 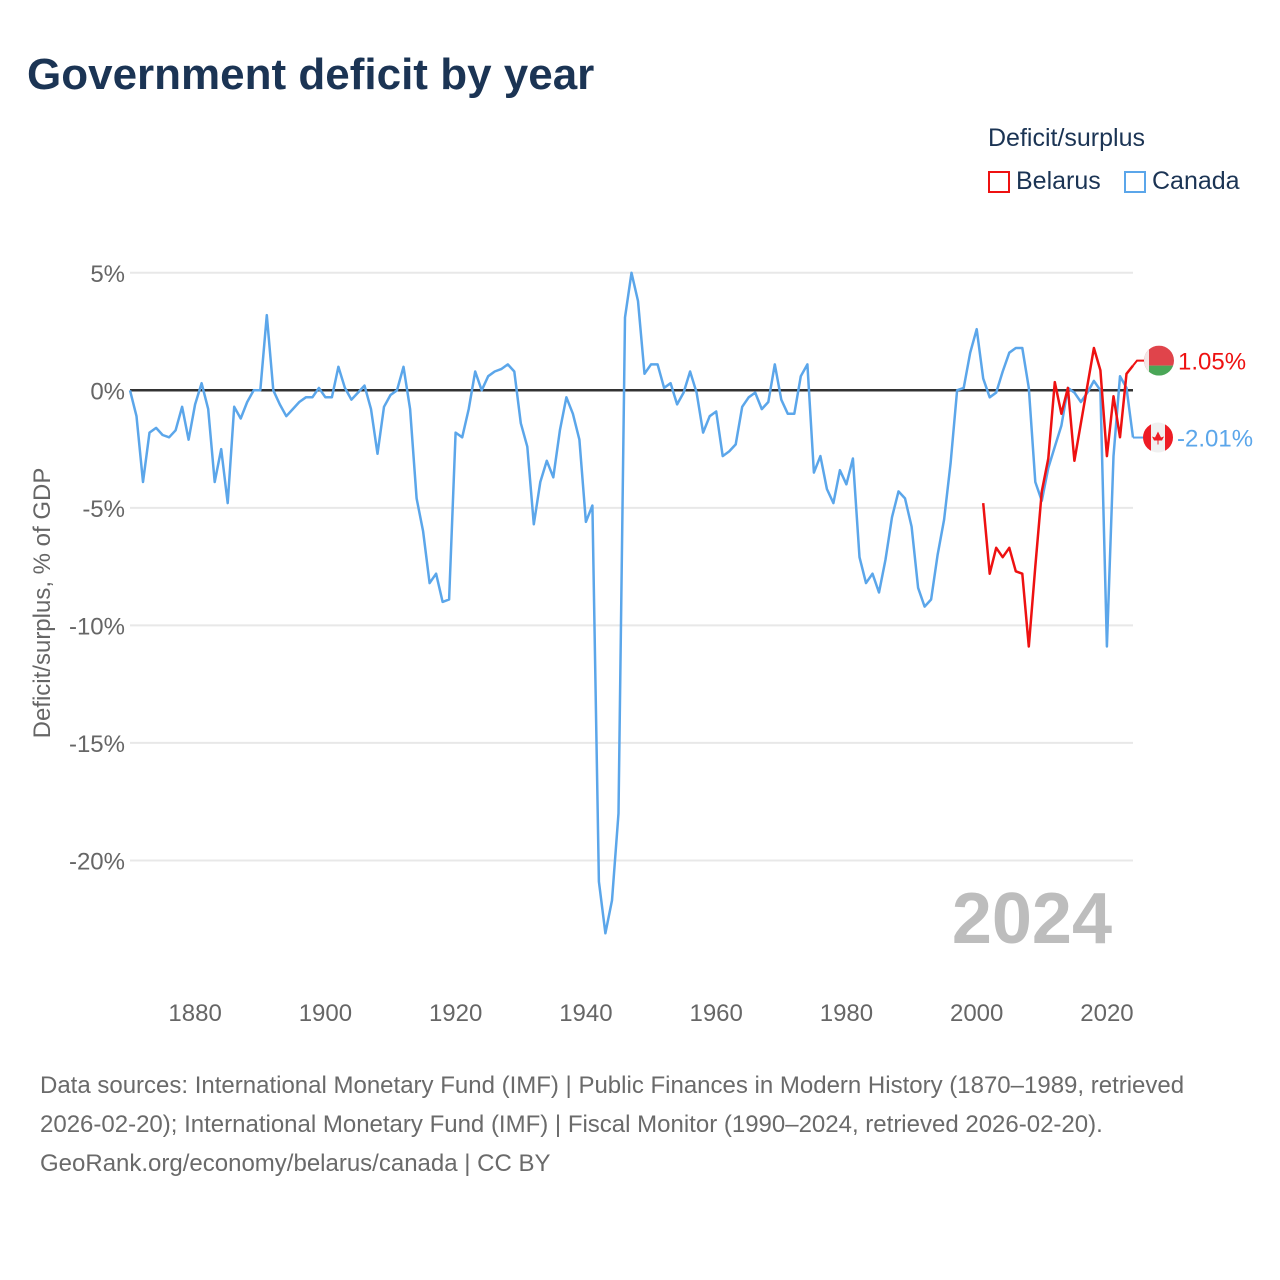 What do you see at coordinates (107, 391) in the screenshot?
I see `y-tick-label: 0%` at bounding box center [107, 391].